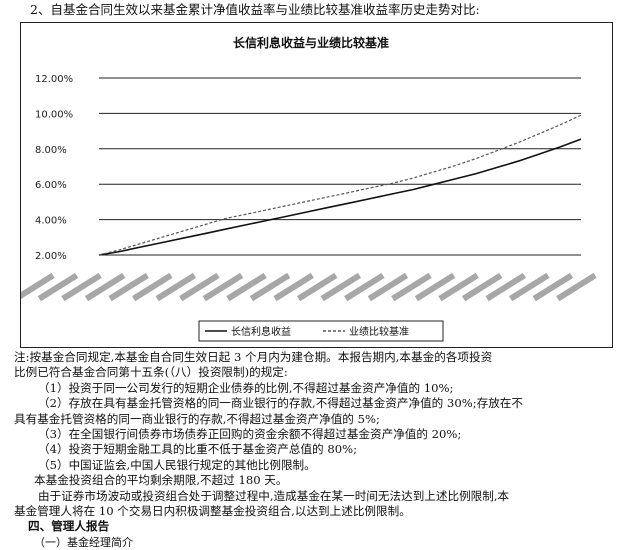 This screenshot has height=550, width=617. What do you see at coordinates (212, 511) in the screenshot?
I see `market-note-b: 基金管理人将在 10 个交易日内积极调整基金投资组合,以达到上述比例限制。` at bounding box center [212, 511].